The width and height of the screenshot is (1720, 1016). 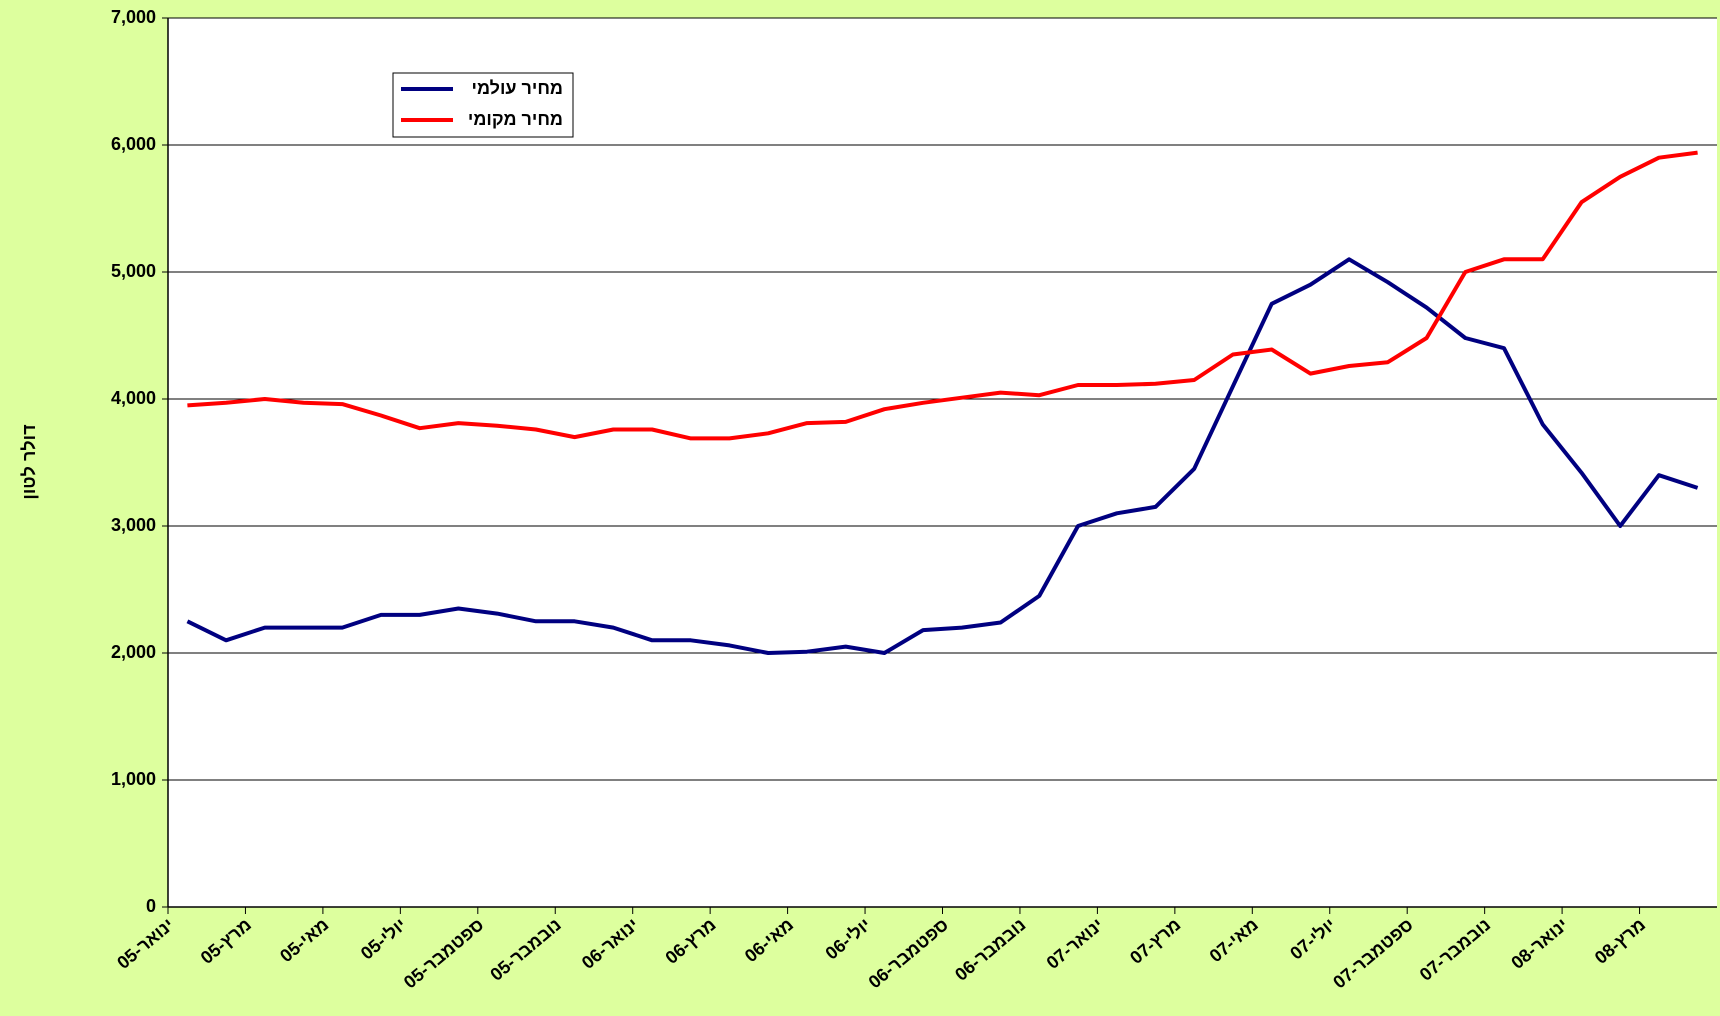 What do you see at coordinates (990, 949) in the screenshot?
I see `x-tick-label: נובמבר-06` at bounding box center [990, 949].